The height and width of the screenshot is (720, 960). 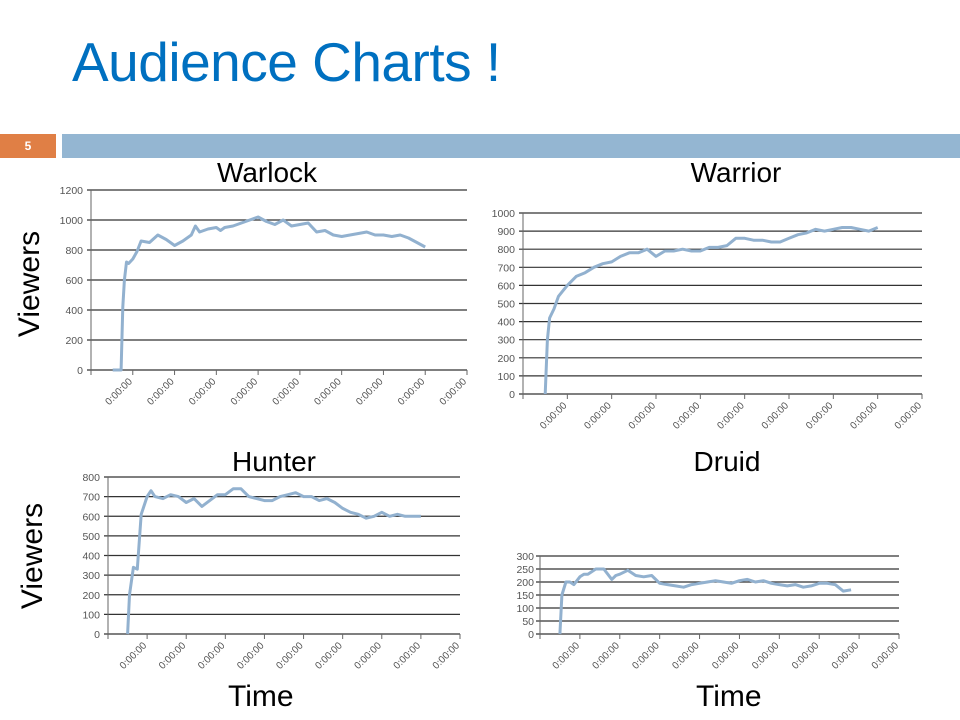 What do you see at coordinates (261, 696) in the screenshot?
I see `x-axis-label-left: Time` at bounding box center [261, 696].